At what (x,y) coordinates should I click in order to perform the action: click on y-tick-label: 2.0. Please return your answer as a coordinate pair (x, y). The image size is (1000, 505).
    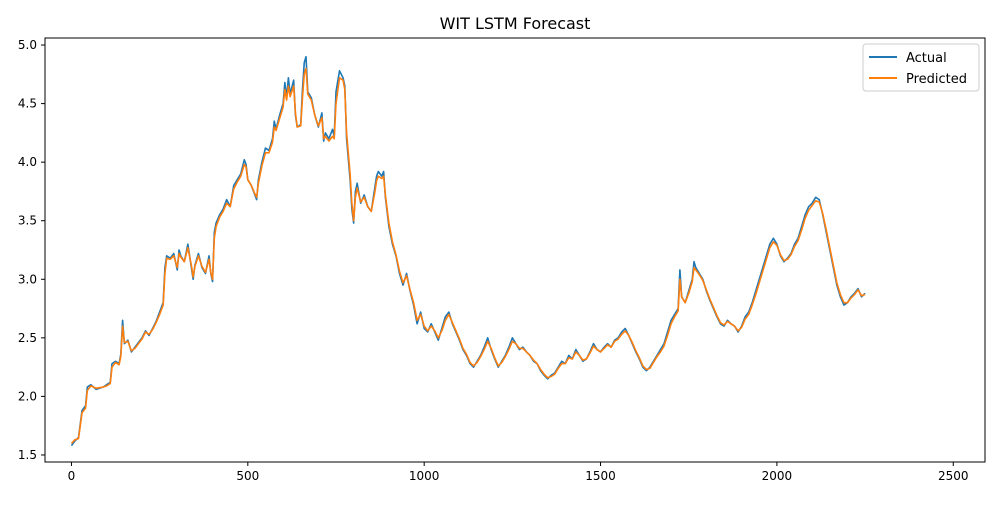
    Looking at the image, I should click on (27, 396).